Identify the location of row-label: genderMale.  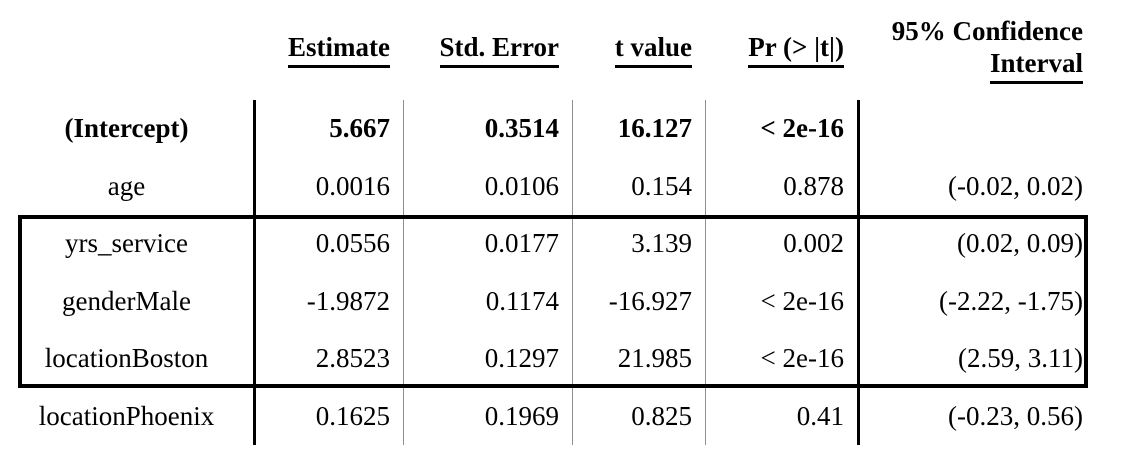
(126, 300).